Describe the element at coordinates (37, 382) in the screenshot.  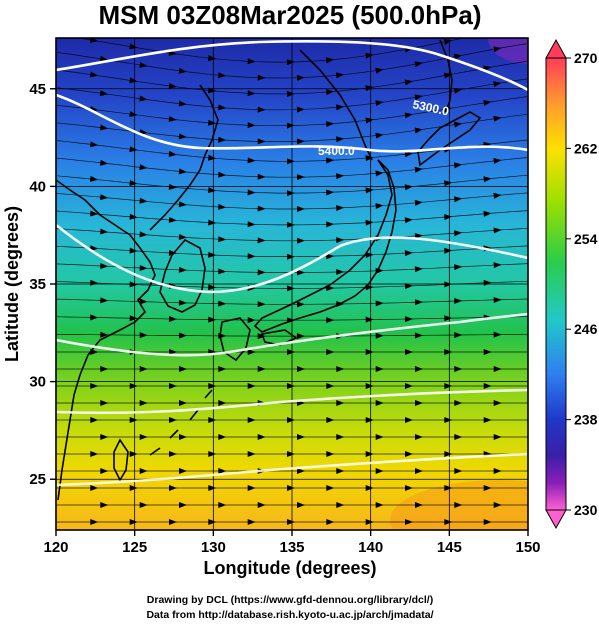
I see `y-tick-label: 30` at that location.